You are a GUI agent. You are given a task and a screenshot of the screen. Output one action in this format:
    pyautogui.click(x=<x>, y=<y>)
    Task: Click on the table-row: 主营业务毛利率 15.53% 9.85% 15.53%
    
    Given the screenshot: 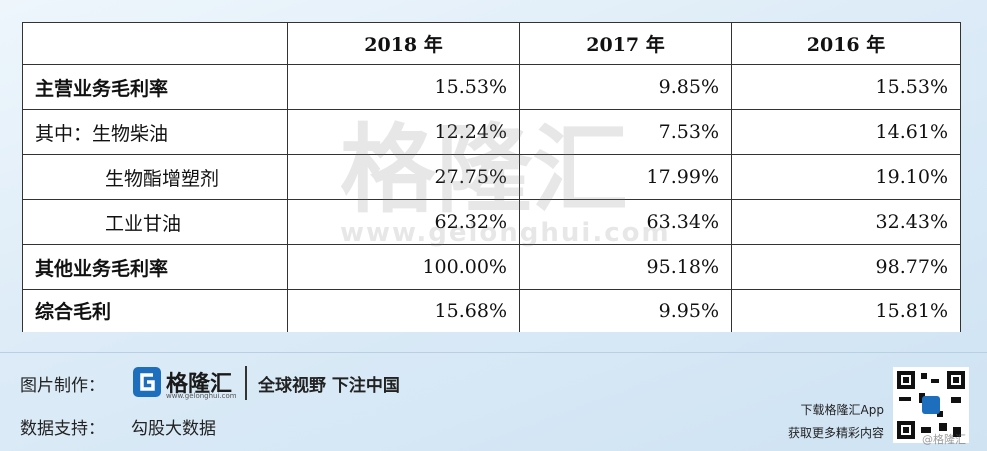 What is the action you would take?
    pyautogui.click(x=491, y=87)
    